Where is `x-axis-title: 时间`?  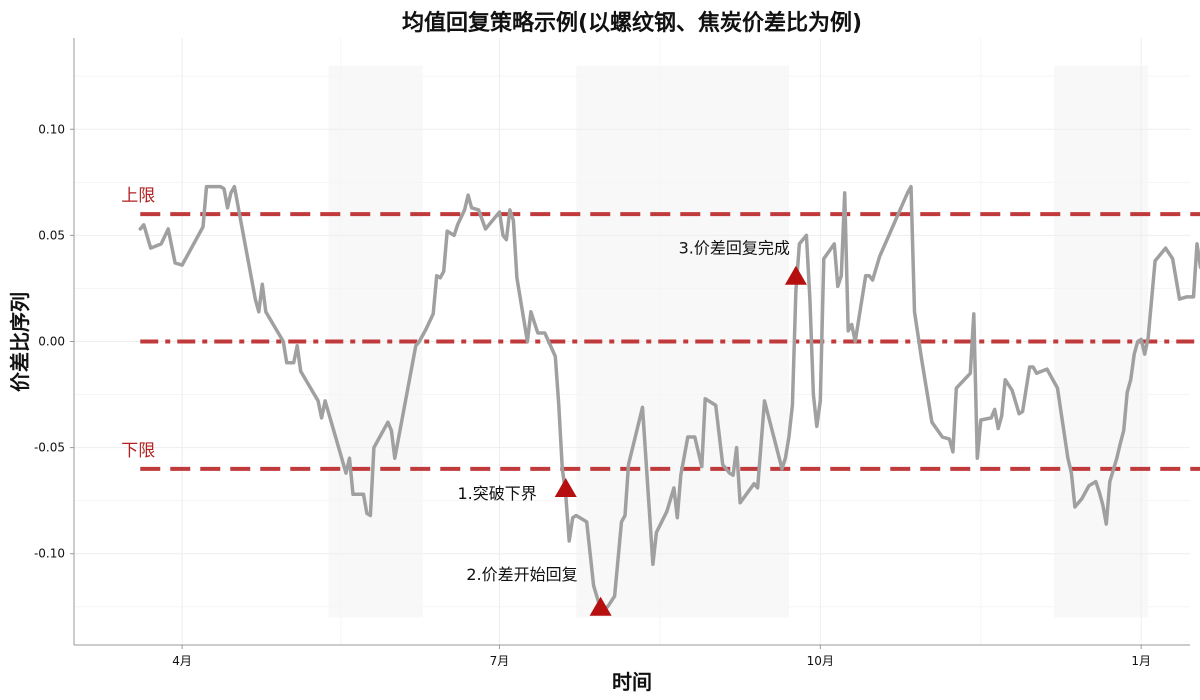
x-axis-title: 时间 is located at coordinates (632, 682).